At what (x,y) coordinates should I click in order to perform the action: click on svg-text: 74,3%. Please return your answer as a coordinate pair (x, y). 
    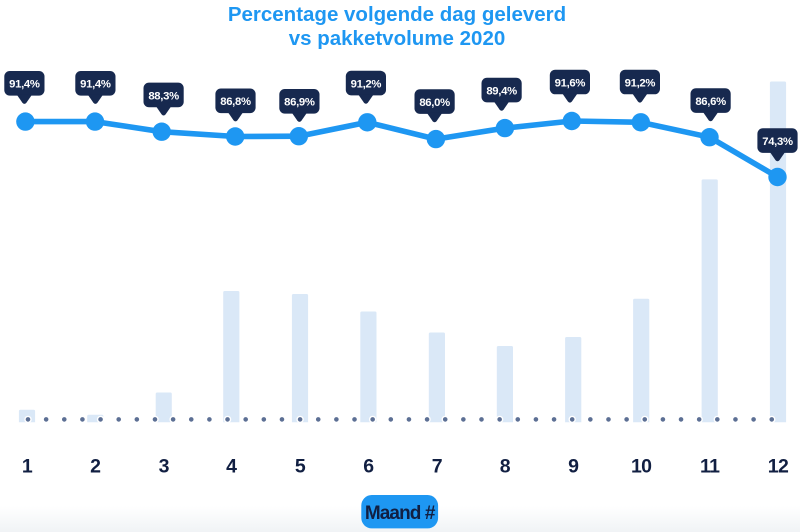
    Looking at the image, I should click on (777, 142).